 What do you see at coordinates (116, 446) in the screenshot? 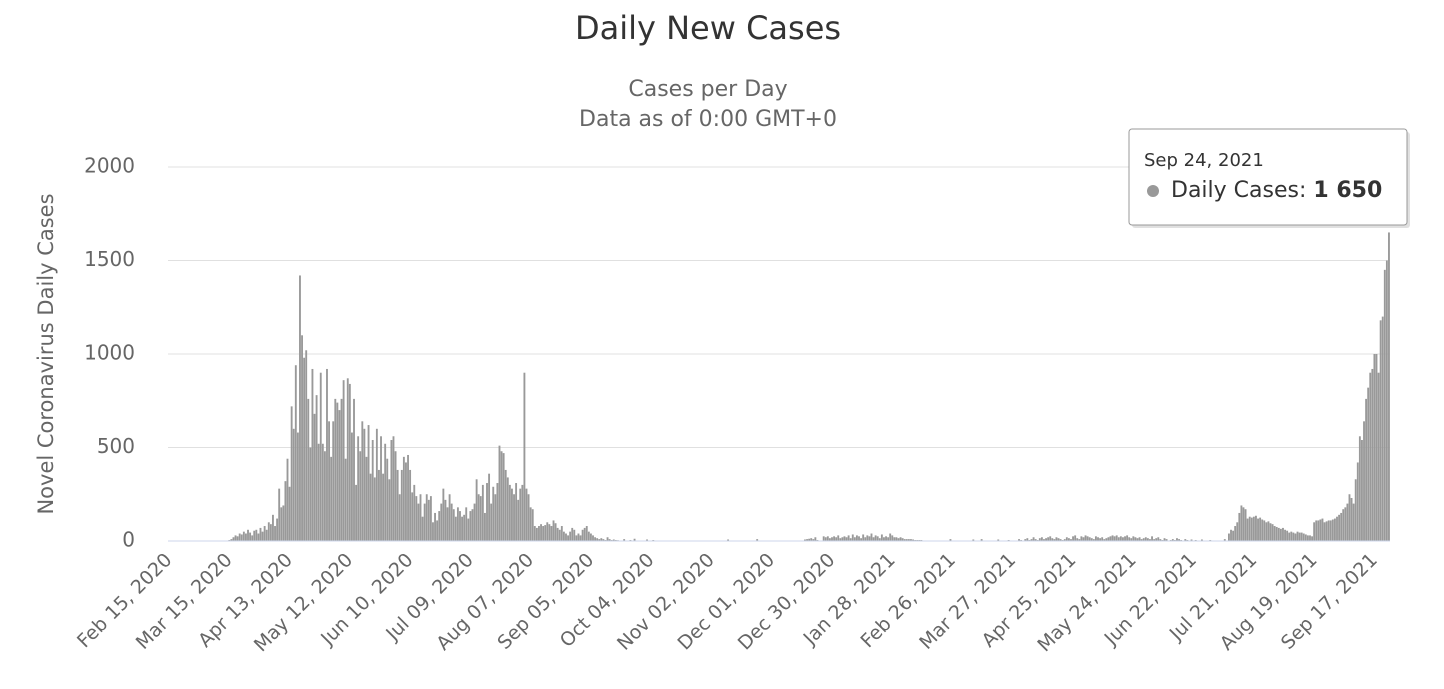
I see `y-tick-label: 500` at bounding box center [116, 446].